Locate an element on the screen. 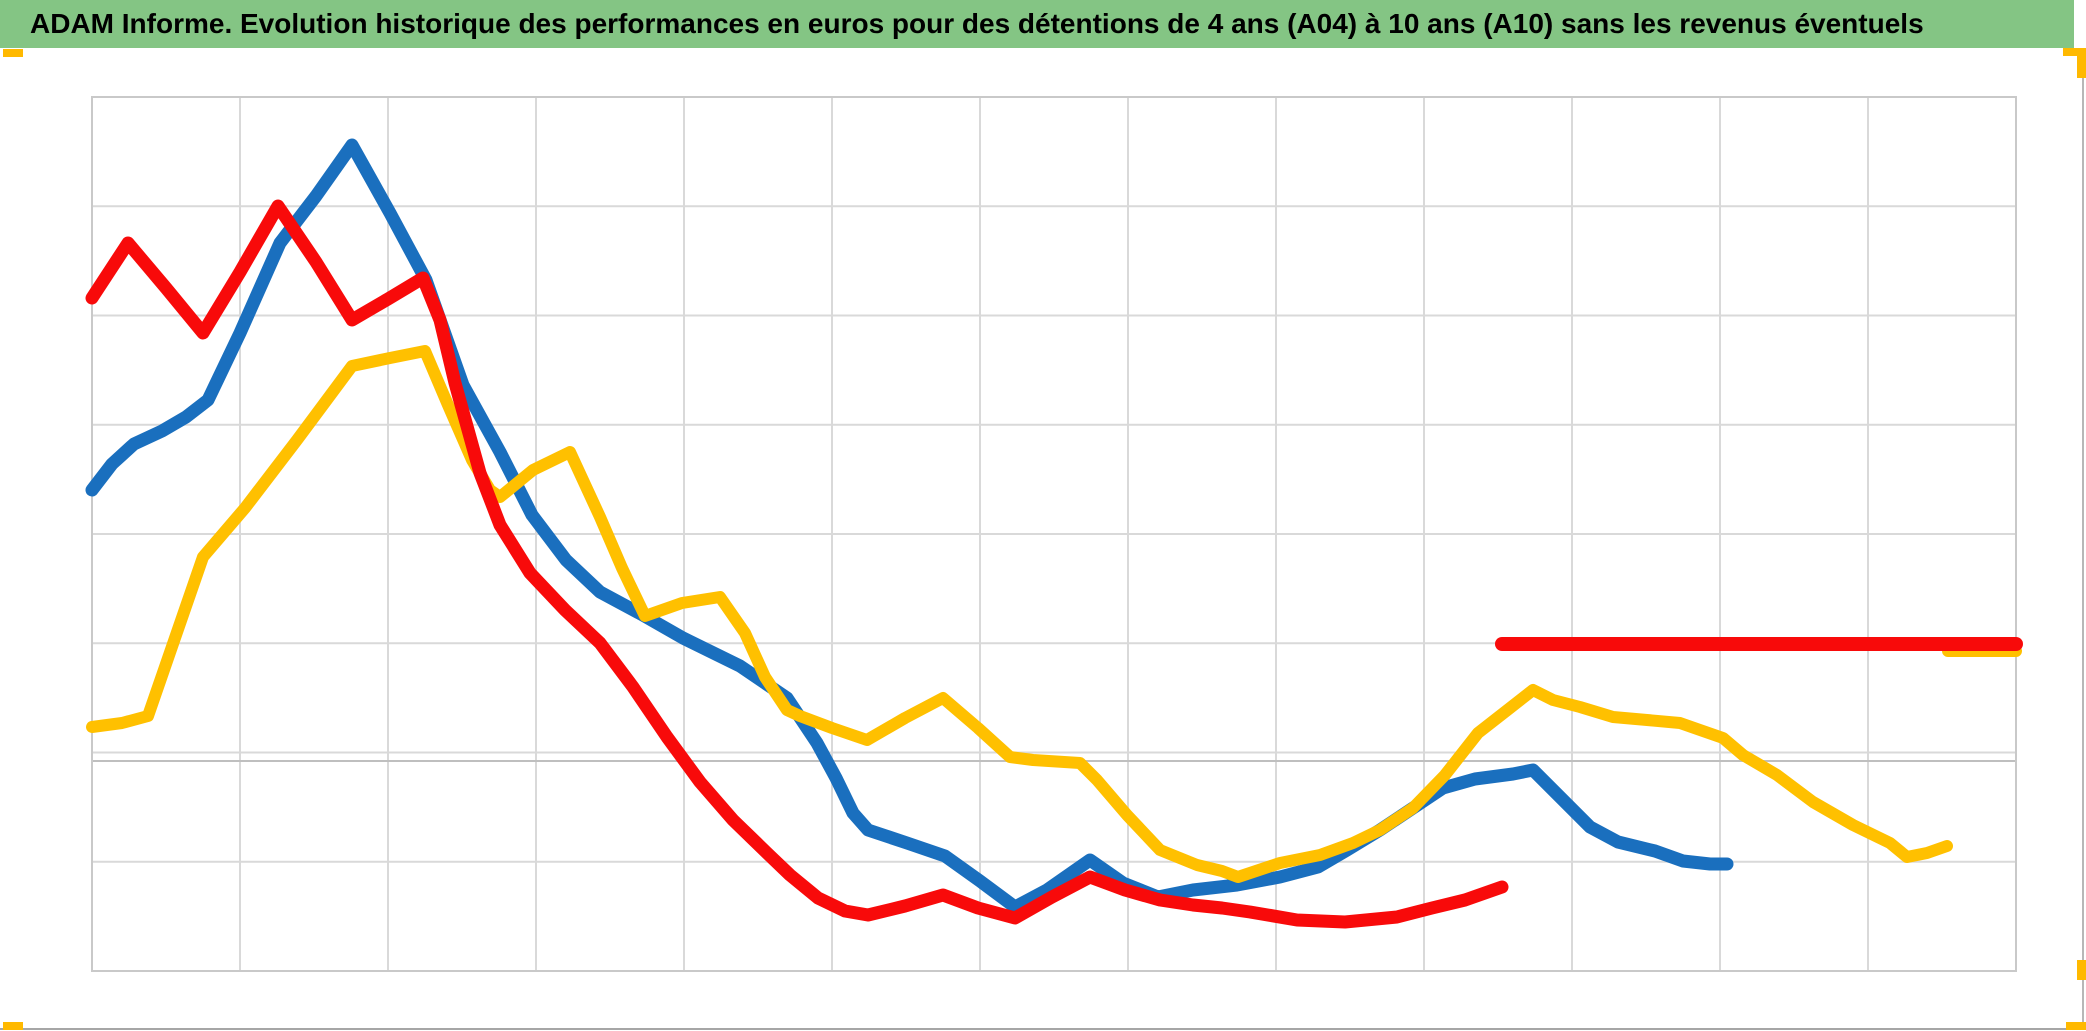 Image resolution: width=2086 pixels, height=1031 pixels. selection-handle-bottom-right-h is located at coordinates (2076, 1026).